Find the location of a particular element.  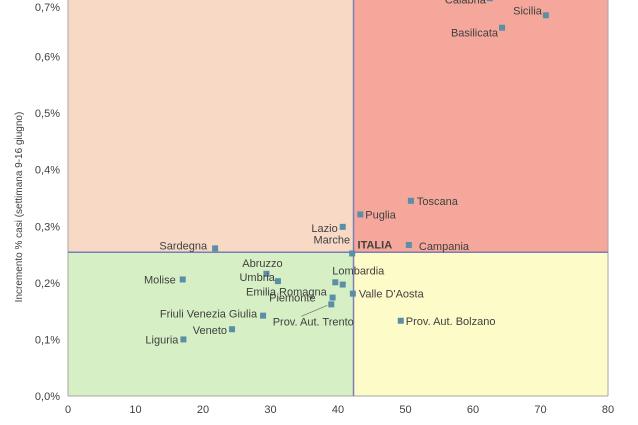

point-calabria is located at coordinates (489, 1).